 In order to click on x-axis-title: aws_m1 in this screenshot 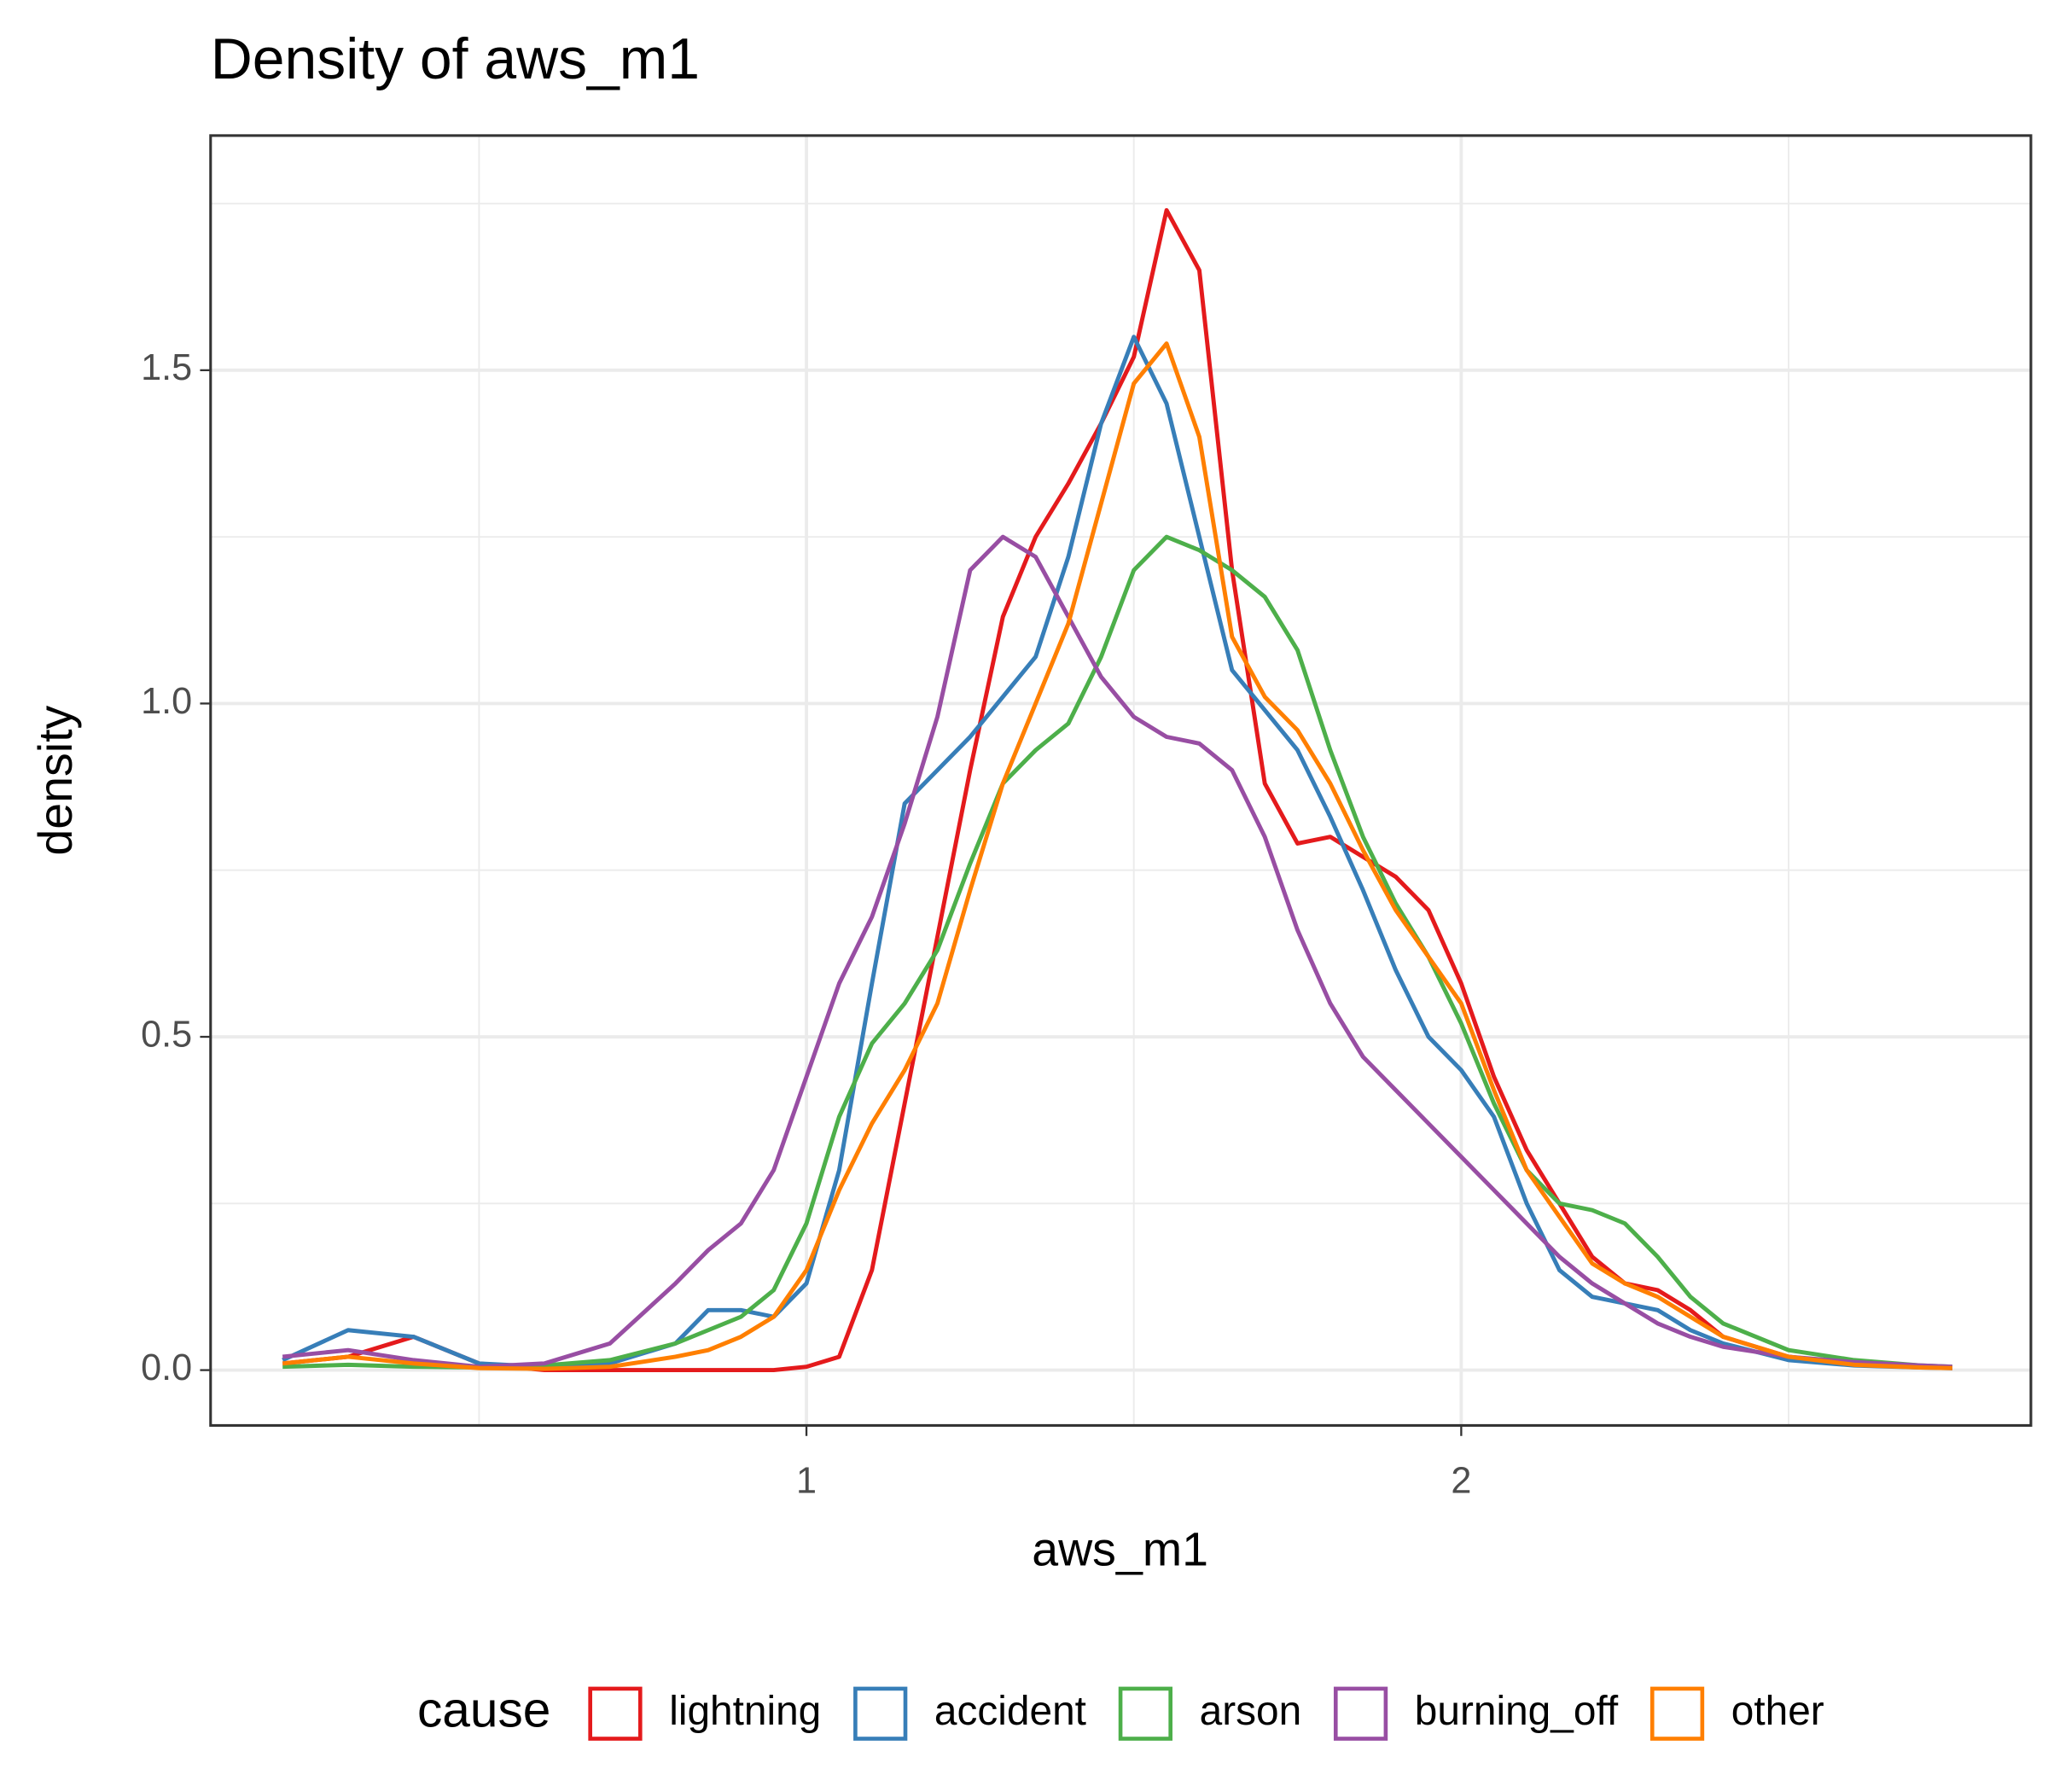, I will do `click(1120, 1549)`.